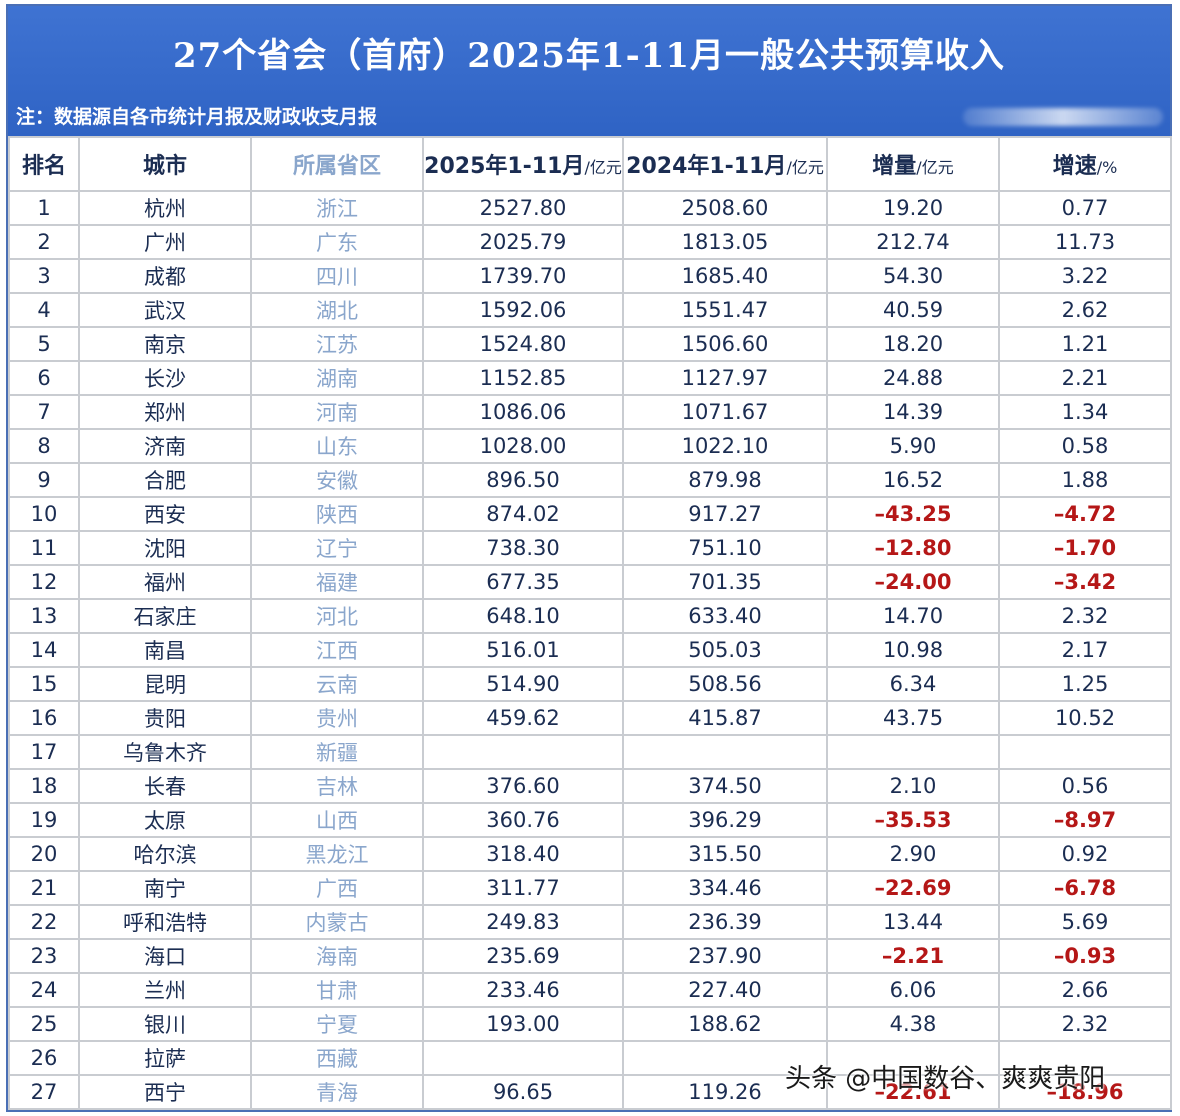  What do you see at coordinates (523, 480) in the screenshot?
I see `cell-y2025: 896.50` at bounding box center [523, 480].